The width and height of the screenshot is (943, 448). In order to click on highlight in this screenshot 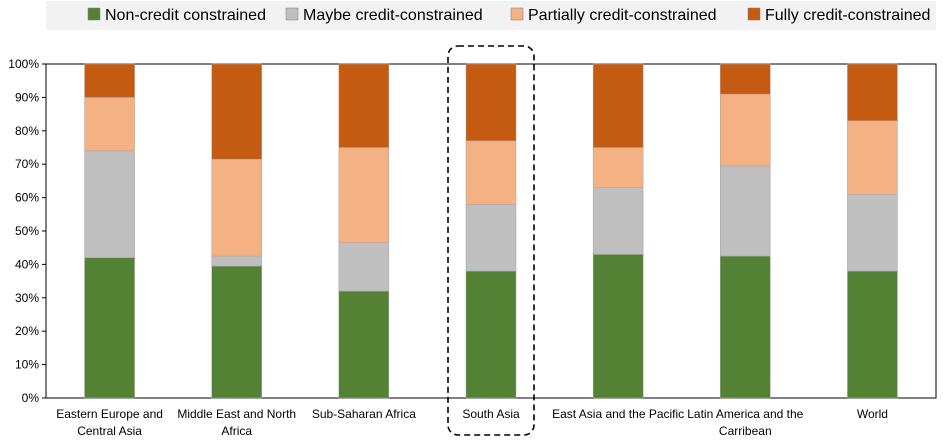, I will do `click(491, 240)`.